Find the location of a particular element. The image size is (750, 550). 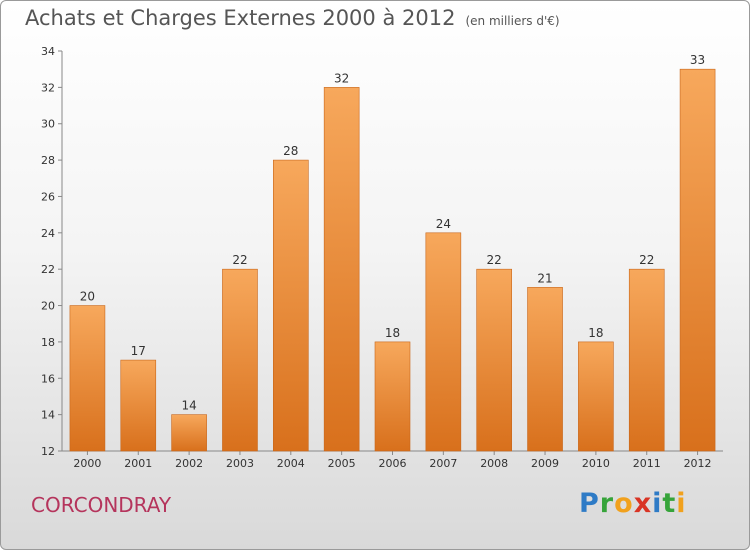

bar-value-label: 33 is located at coordinates (697, 60).